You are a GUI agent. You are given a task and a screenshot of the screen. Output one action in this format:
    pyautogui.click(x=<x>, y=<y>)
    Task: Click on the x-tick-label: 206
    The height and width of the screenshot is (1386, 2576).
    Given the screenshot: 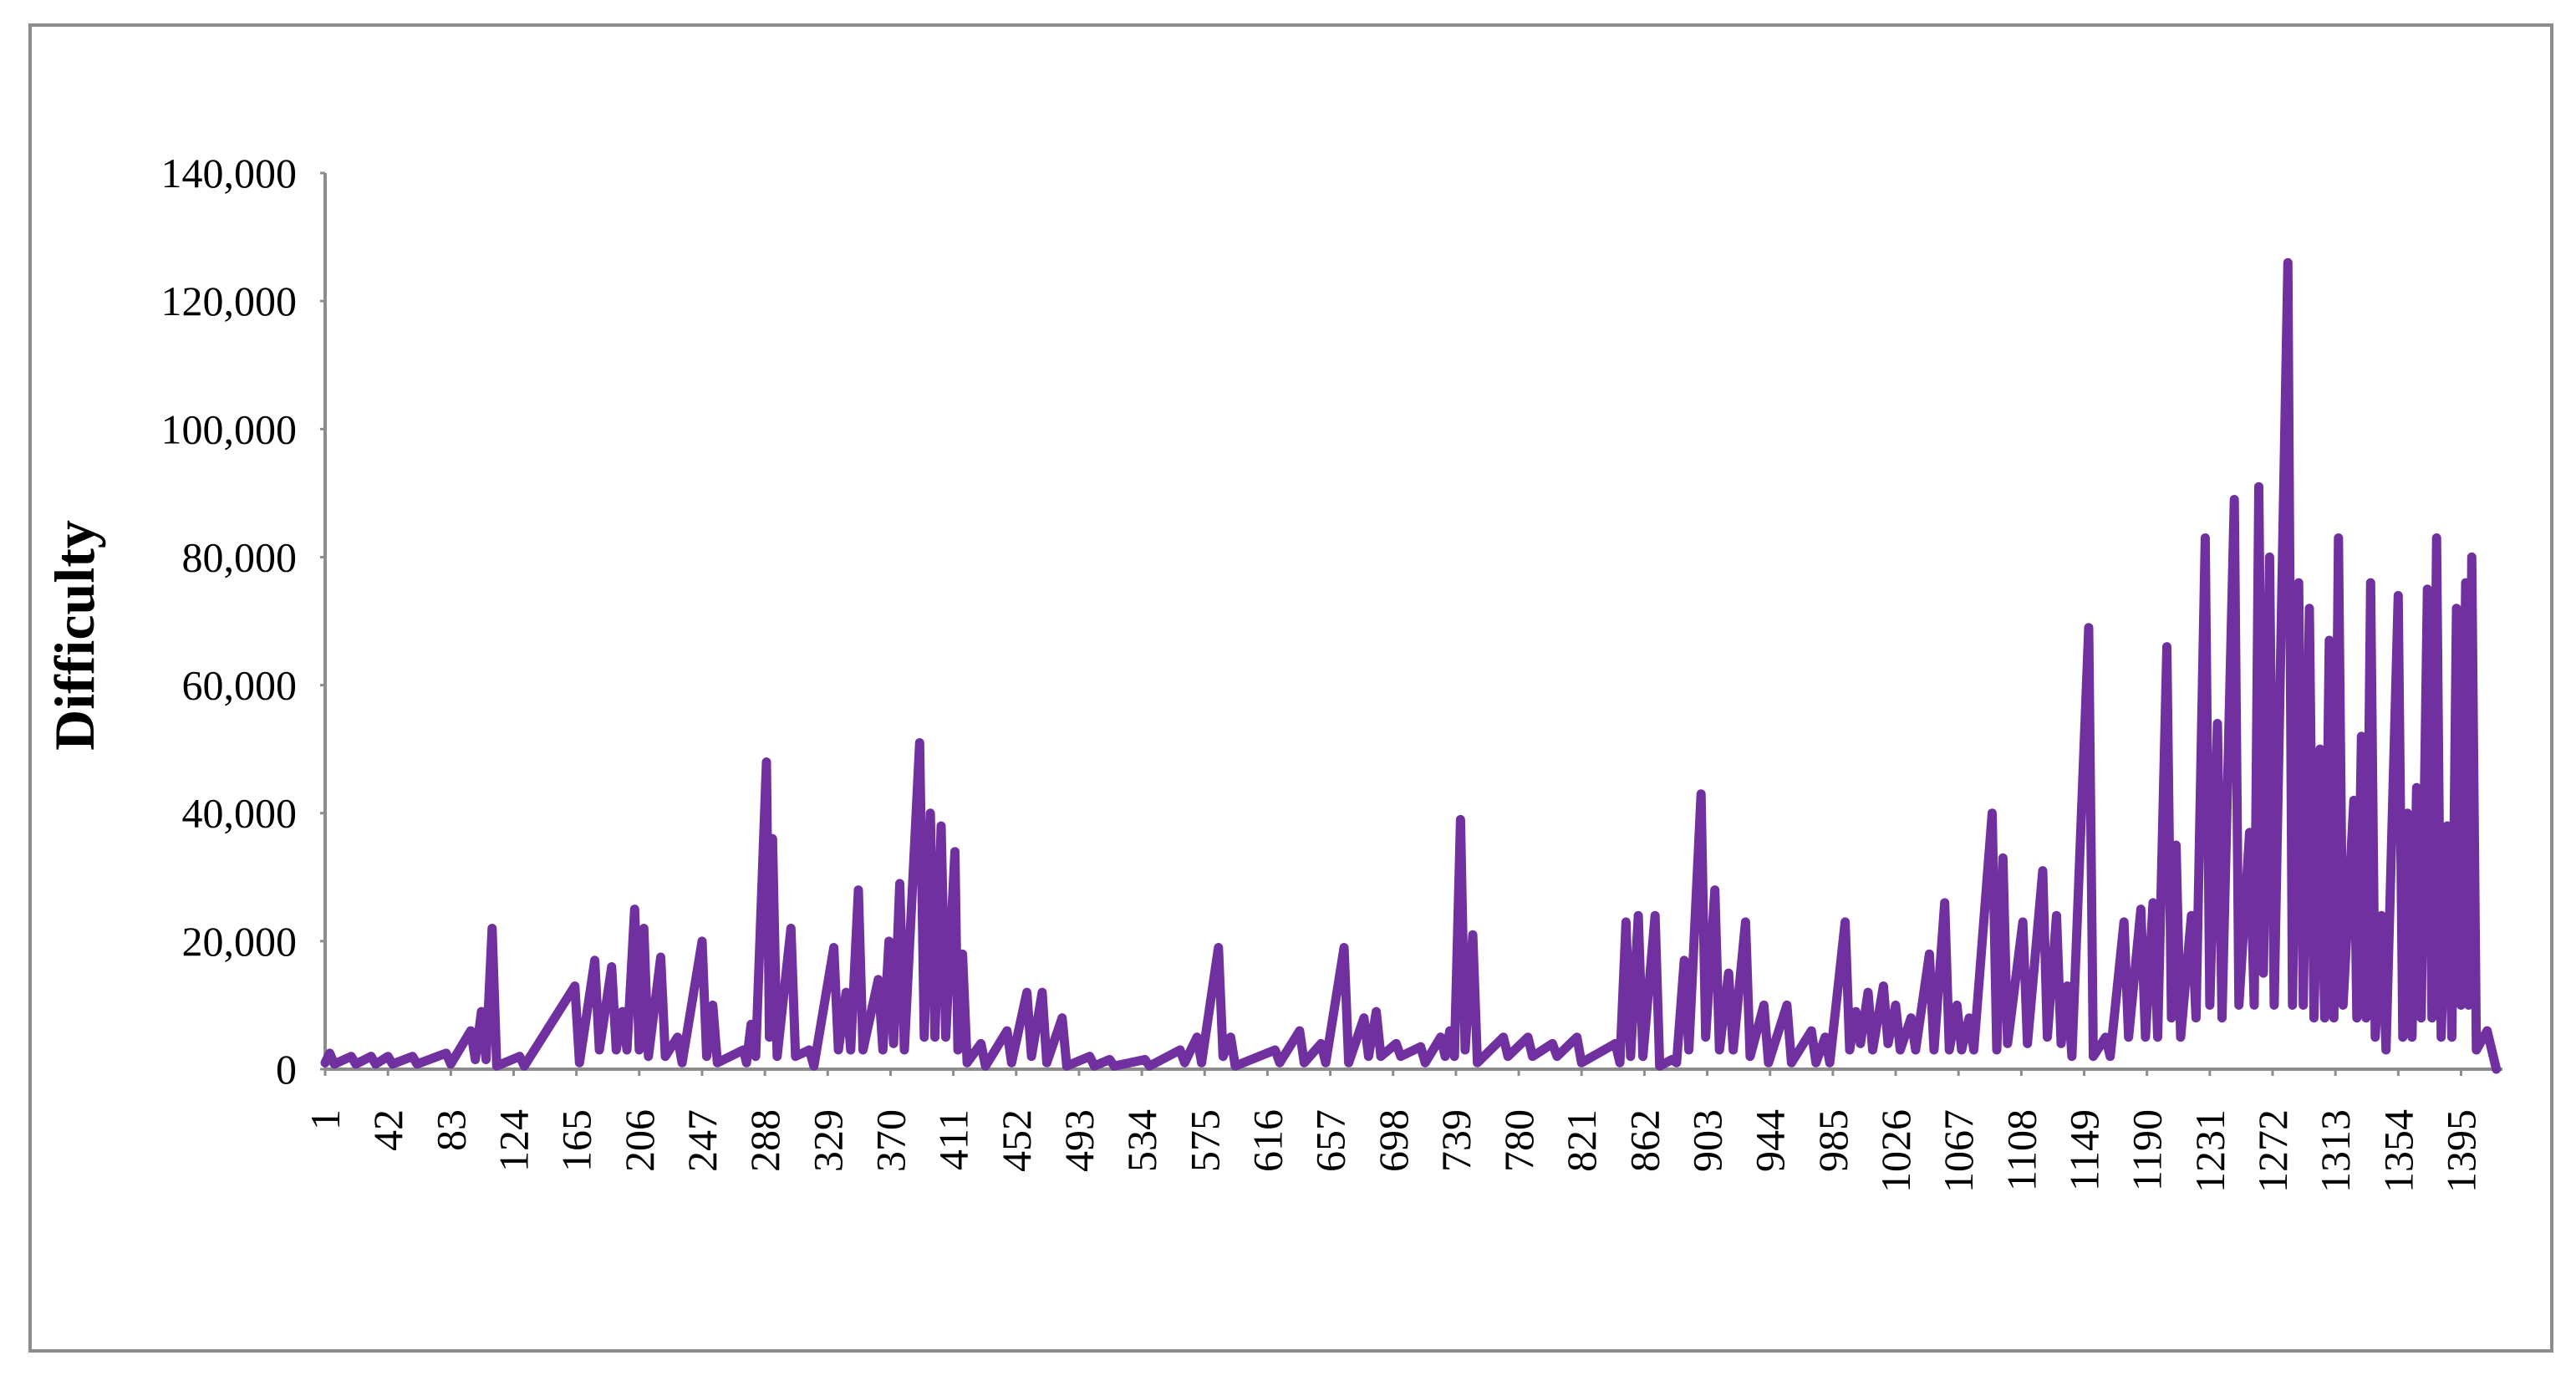 What is the action you would take?
    pyautogui.click(x=639, y=1141)
    